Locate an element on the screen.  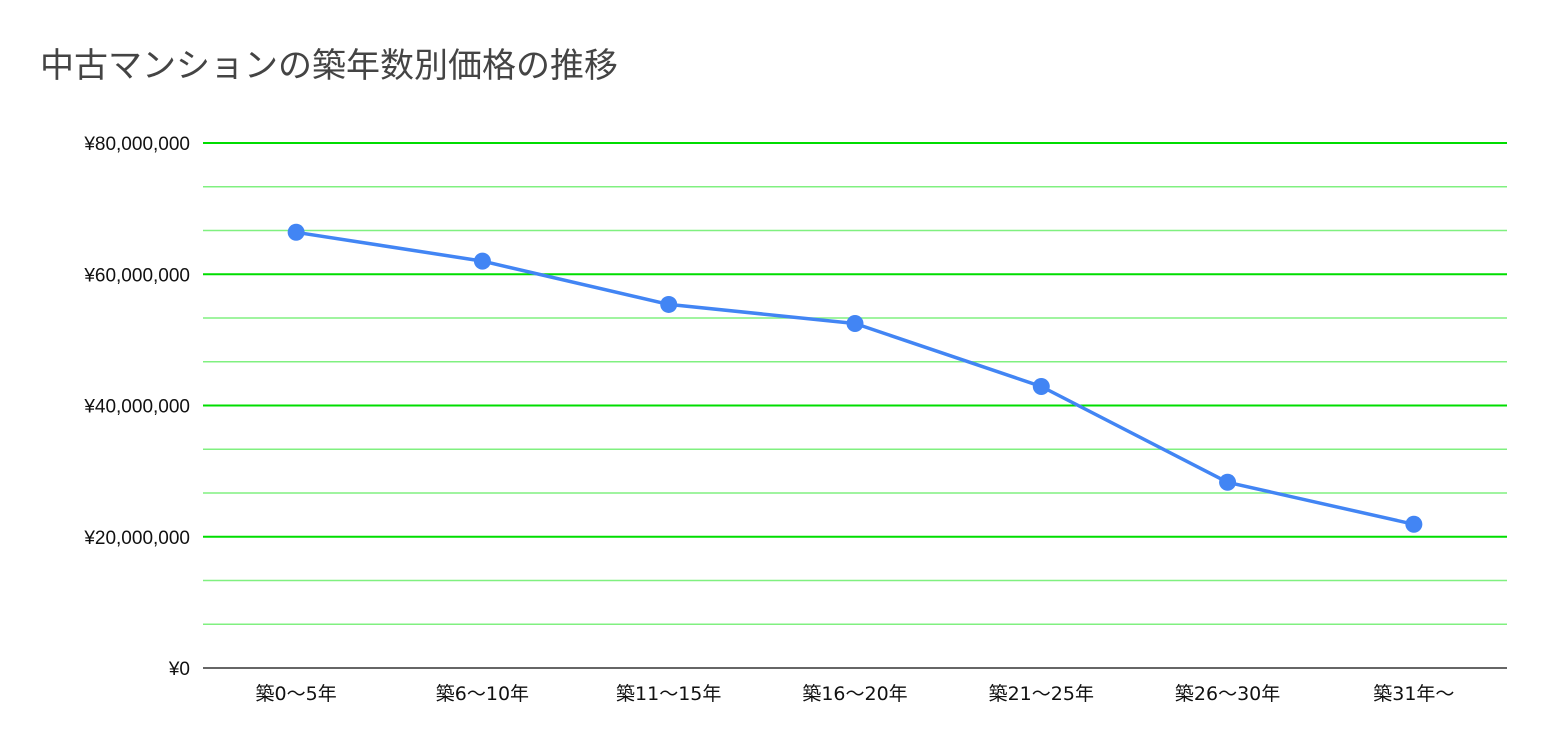
chart-title: 中古マンションの築年数別価格の推移 is located at coordinates (329, 66).